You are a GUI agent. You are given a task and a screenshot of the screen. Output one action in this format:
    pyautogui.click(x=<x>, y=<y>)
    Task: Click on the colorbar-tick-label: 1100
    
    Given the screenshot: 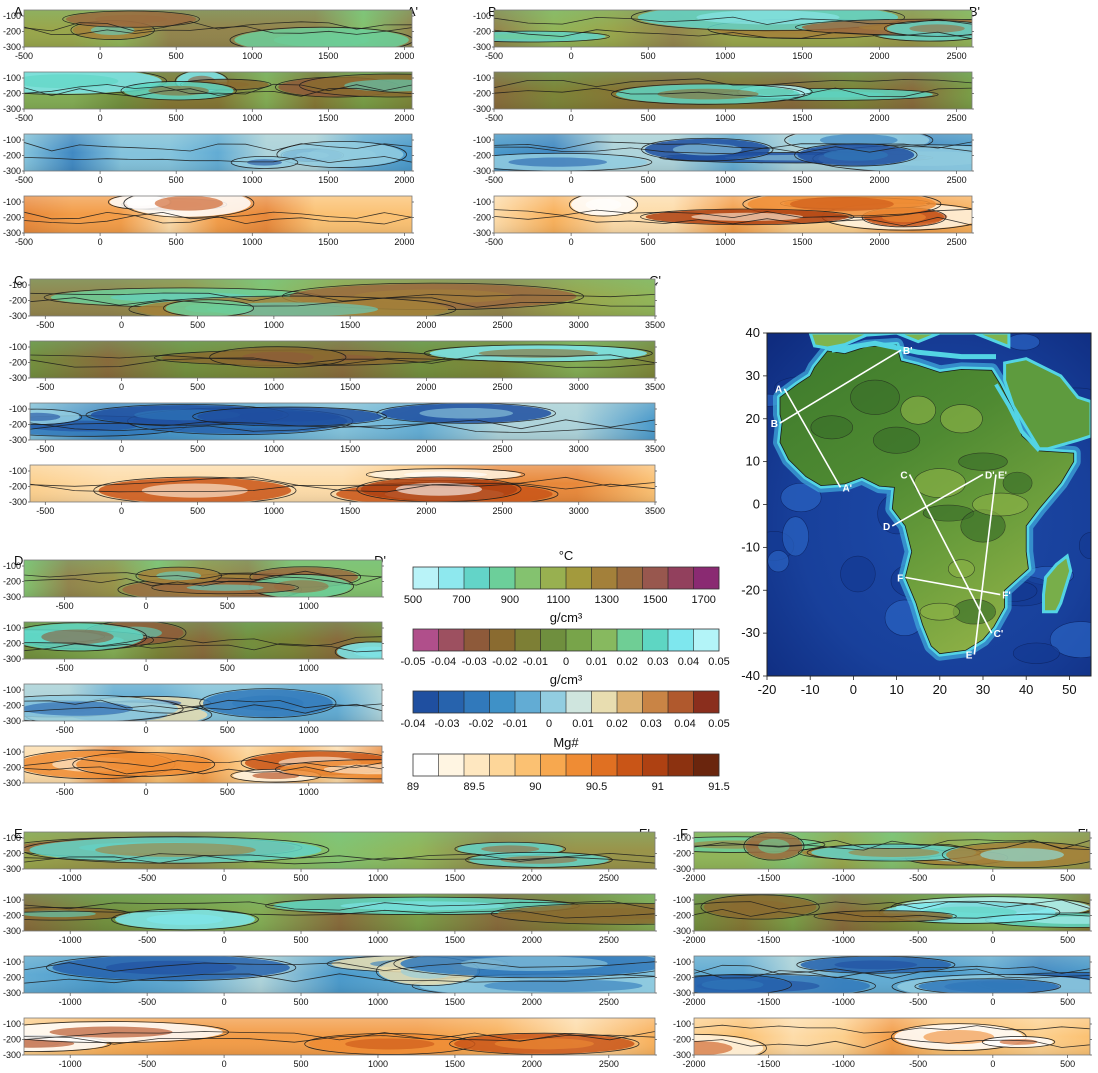 What is the action you would take?
    pyautogui.click(x=559, y=600)
    